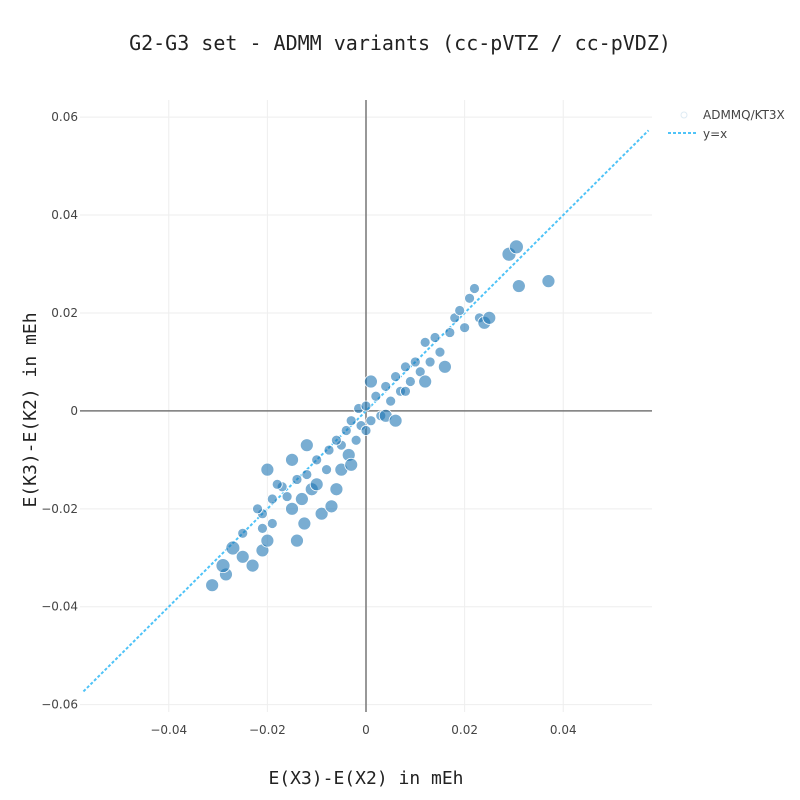 Image resolution: width=800 pixels, height=800 pixels. What do you see at coordinates (744, 115) in the screenshot?
I see `legend-label-admmq: ADMMQ/KT3X` at bounding box center [744, 115].